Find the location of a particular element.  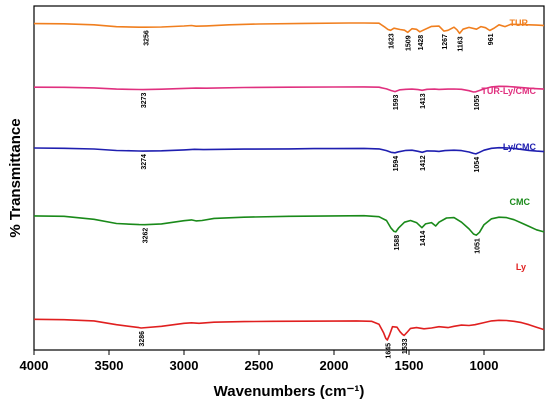

peak-label: 1414 is located at coordinates (423, 239).